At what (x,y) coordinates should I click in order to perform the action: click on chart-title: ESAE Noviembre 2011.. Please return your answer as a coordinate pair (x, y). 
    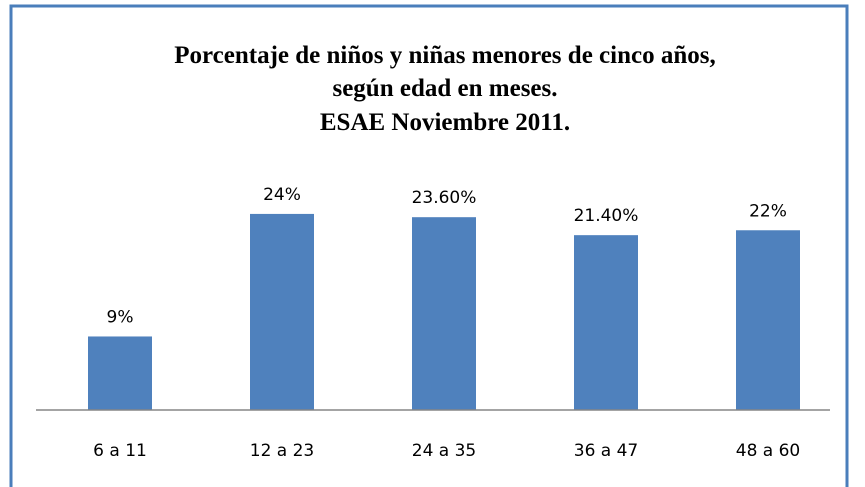
    Looking at the image, I should click on (445, 122).